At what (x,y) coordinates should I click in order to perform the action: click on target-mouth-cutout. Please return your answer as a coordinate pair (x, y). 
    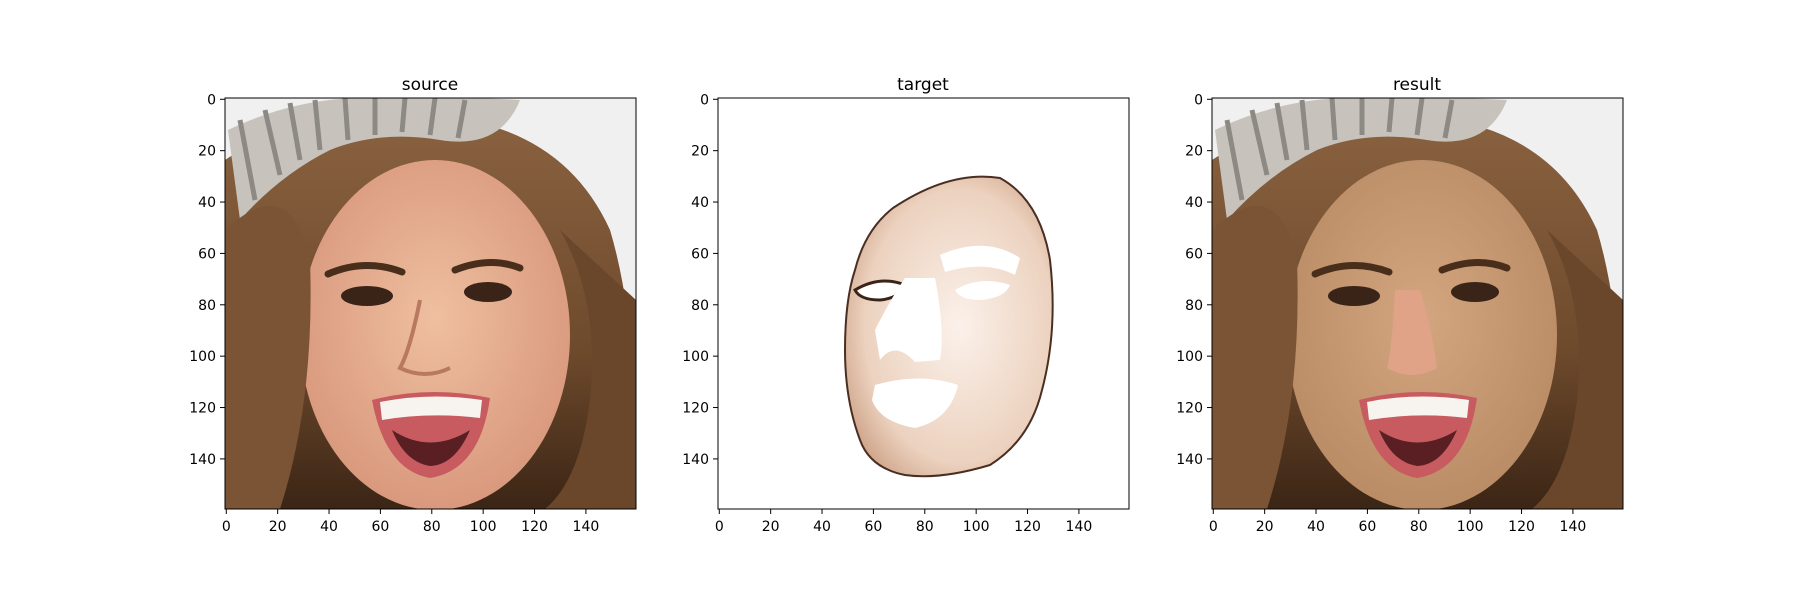
    Looking at the image, I should click on (915, 403).